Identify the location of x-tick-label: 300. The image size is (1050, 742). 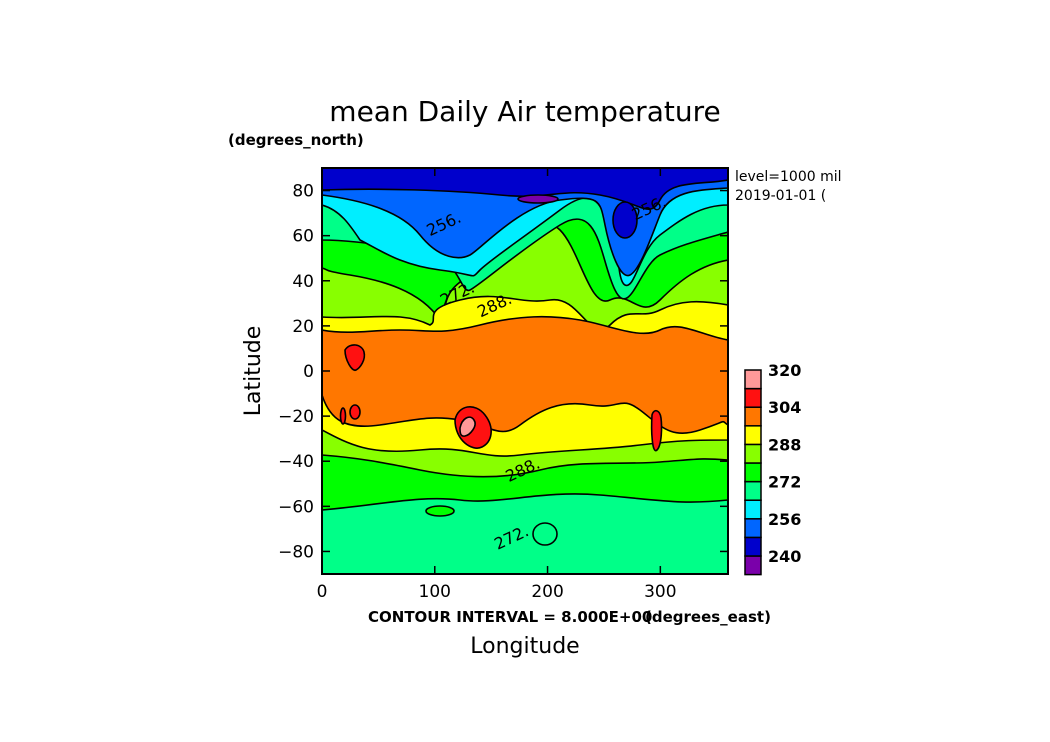
(660, 592).